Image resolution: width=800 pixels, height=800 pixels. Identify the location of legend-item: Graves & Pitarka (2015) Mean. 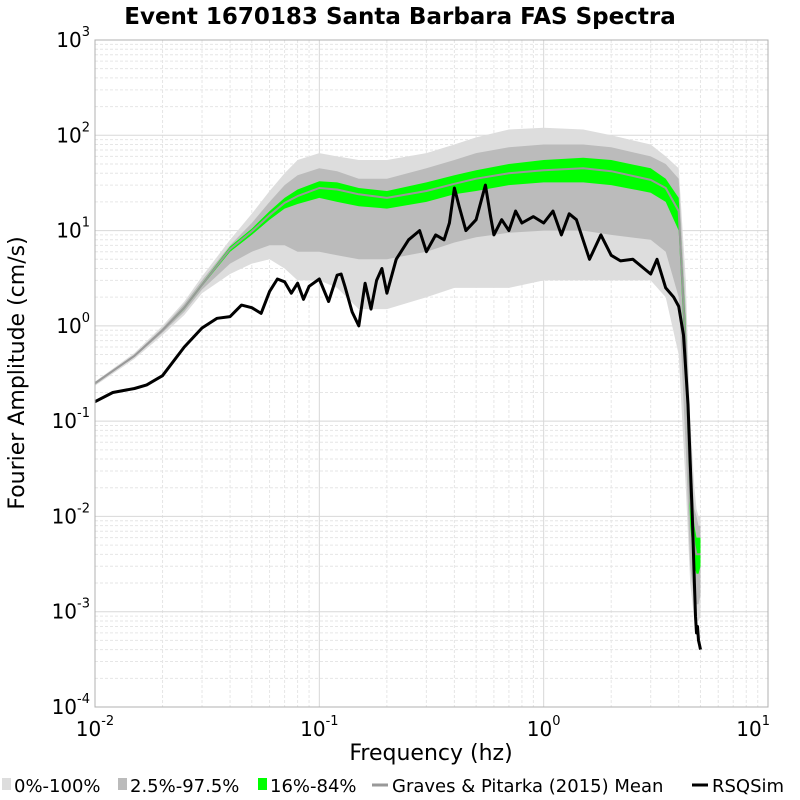
(517, 786).